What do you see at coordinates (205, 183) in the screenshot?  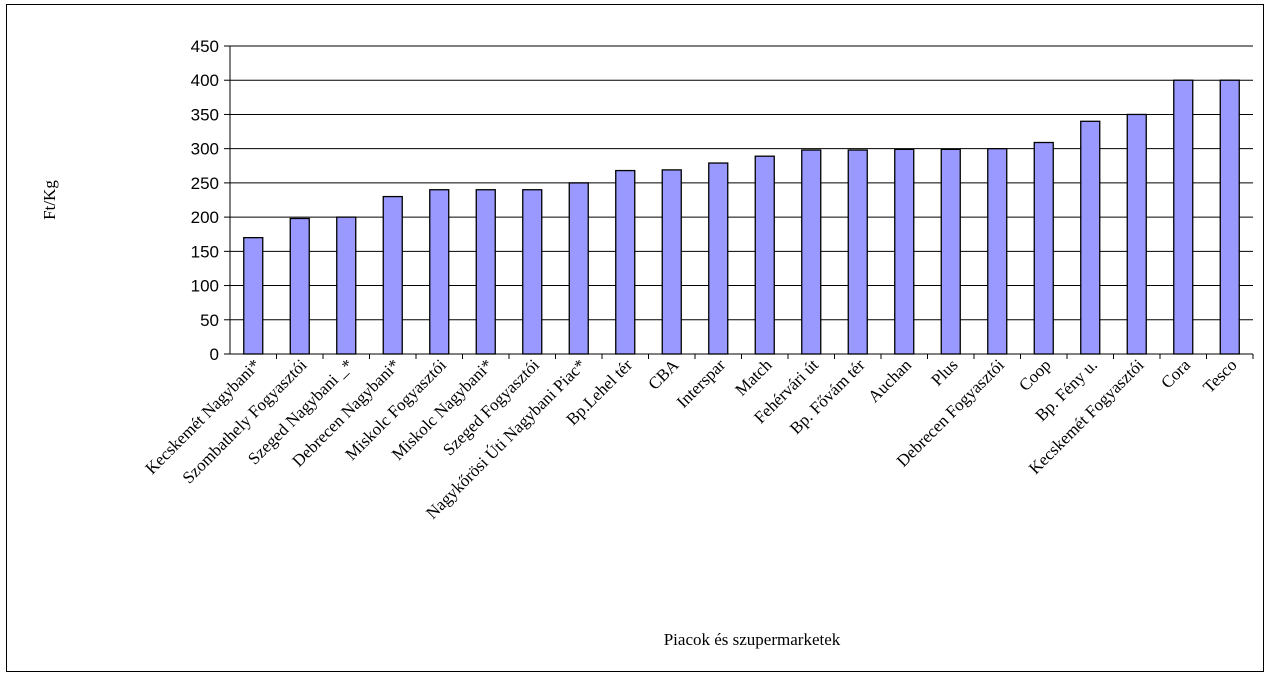 I see `y-tick-label: 250` at bounding box center [205, 183].